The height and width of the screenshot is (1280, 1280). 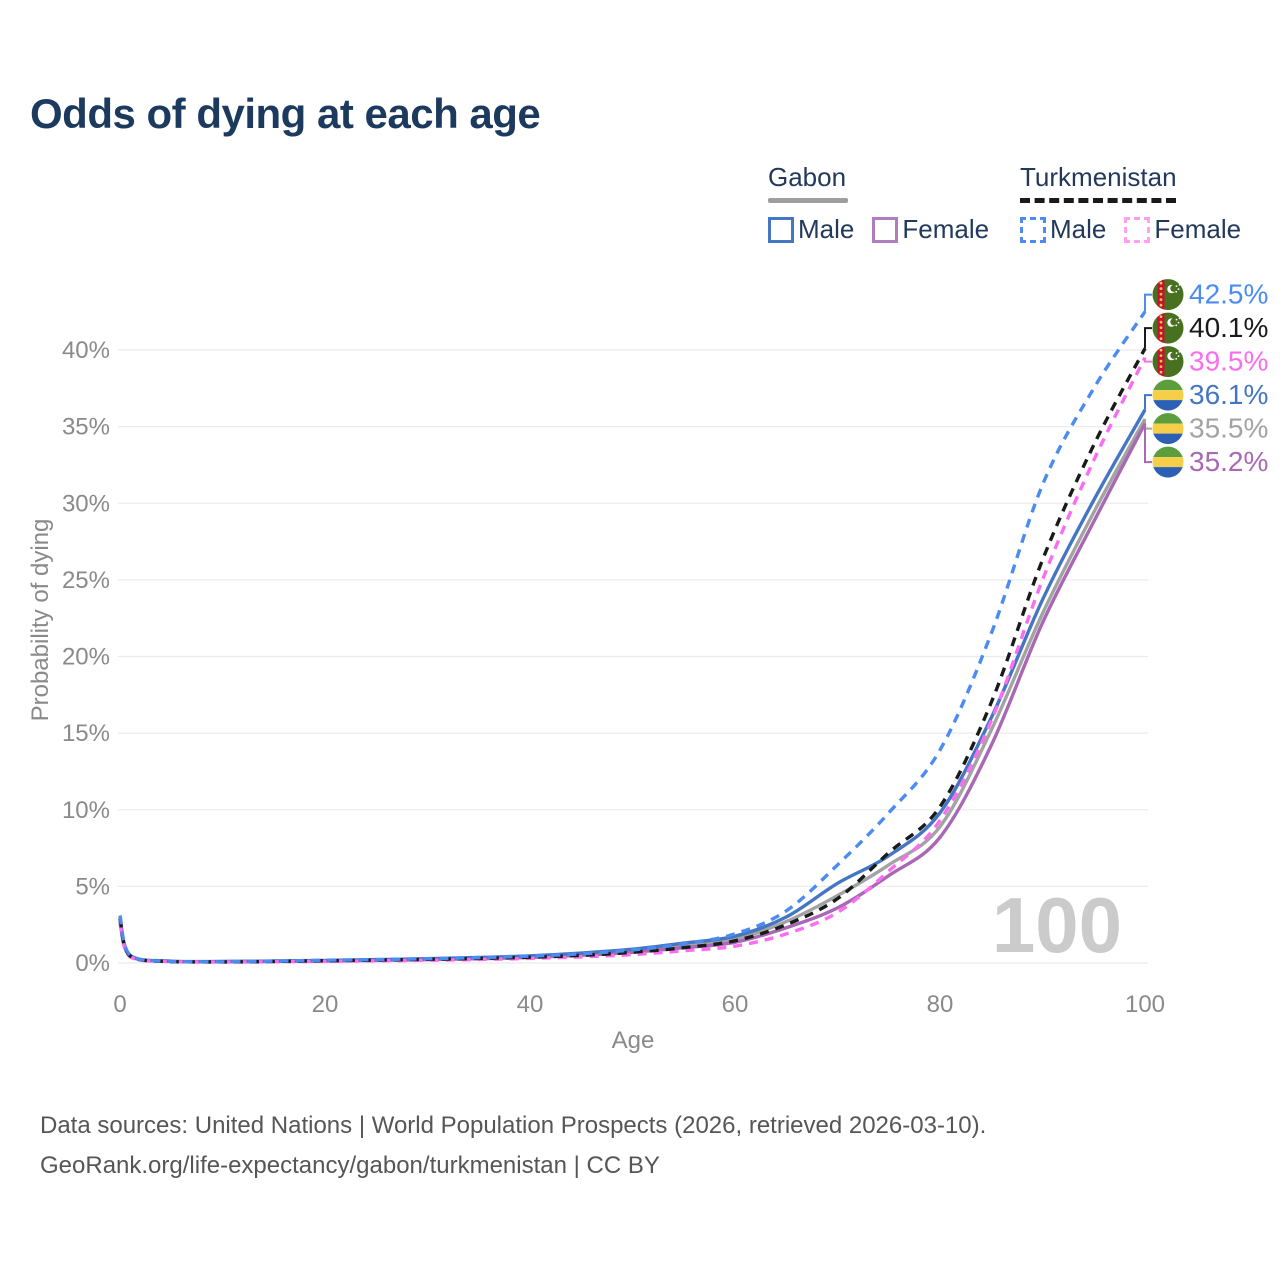 What do you see at coordinates (285, 113) in the screenshot?
I see `page-title: Odds of dying at each age` at bounding box center [285, 113].